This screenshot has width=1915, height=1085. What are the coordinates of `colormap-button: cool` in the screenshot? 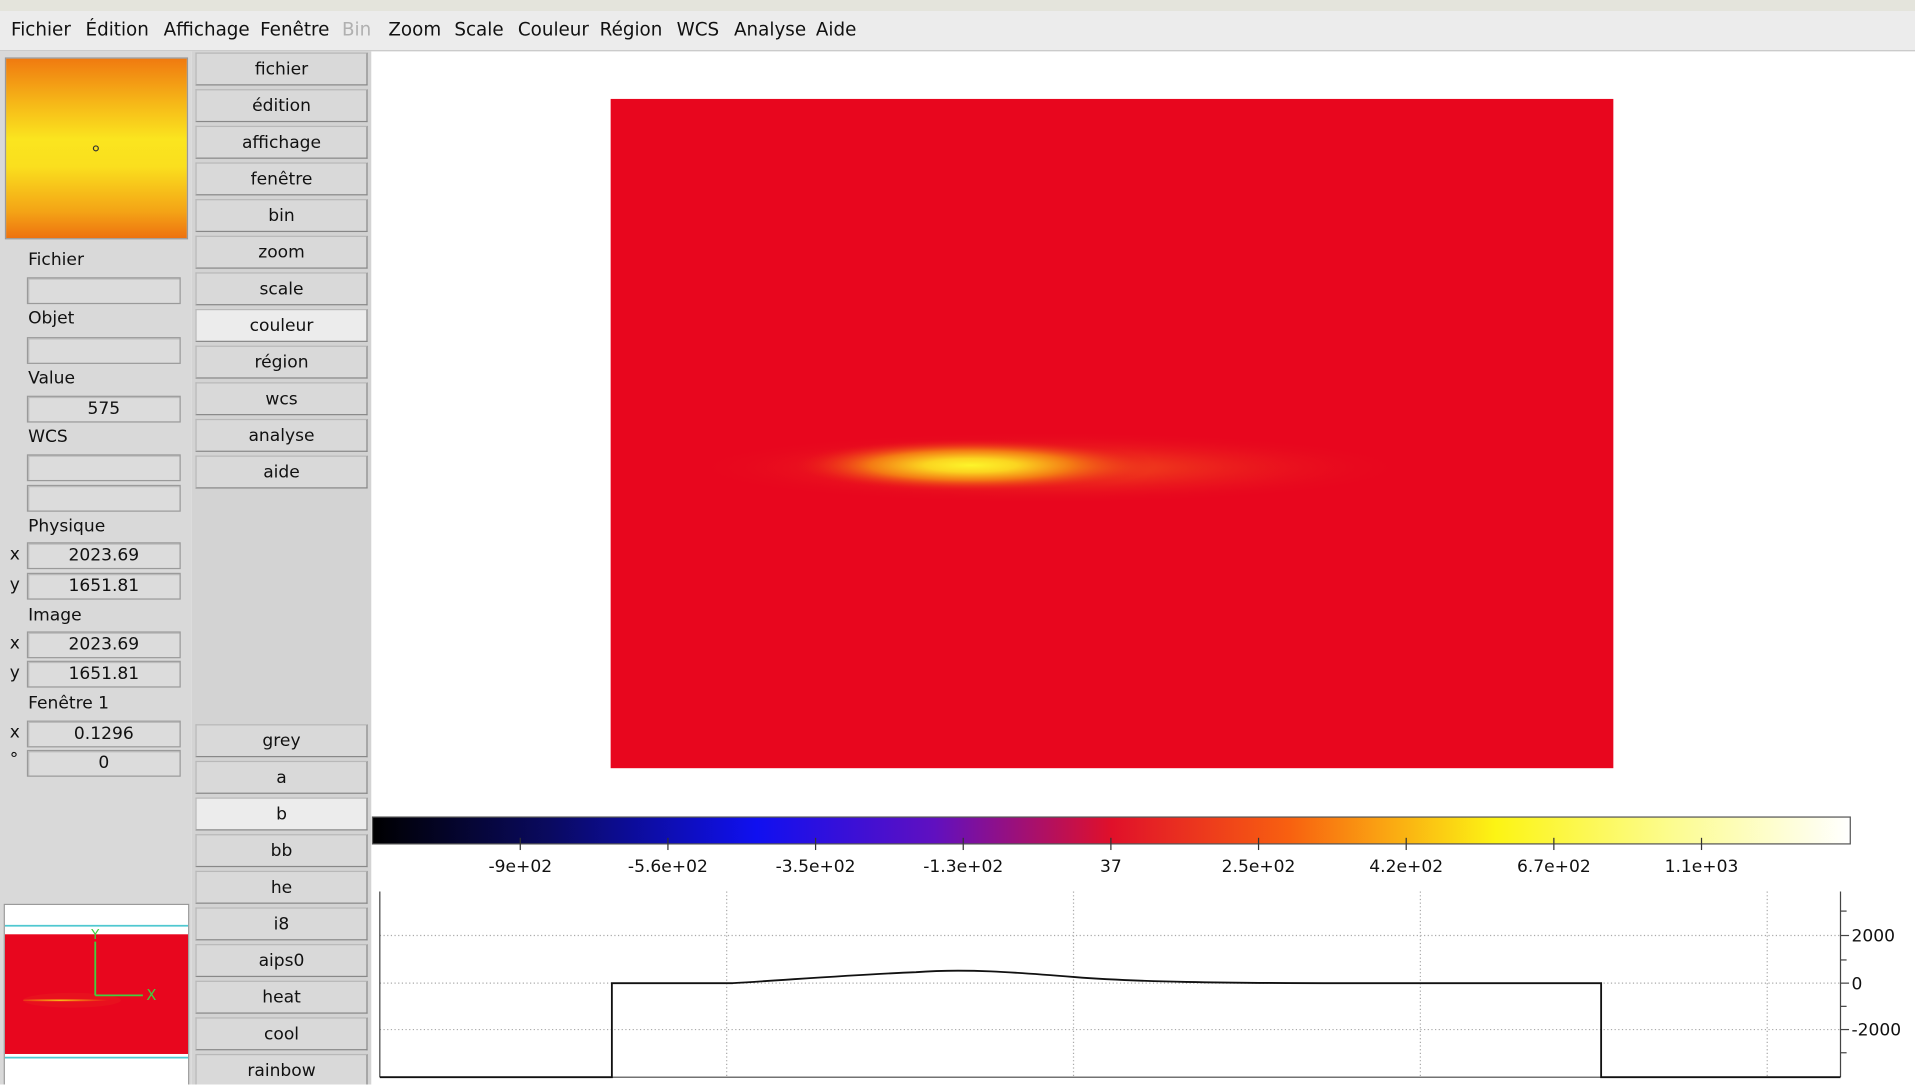 It's located at (281, 1034).